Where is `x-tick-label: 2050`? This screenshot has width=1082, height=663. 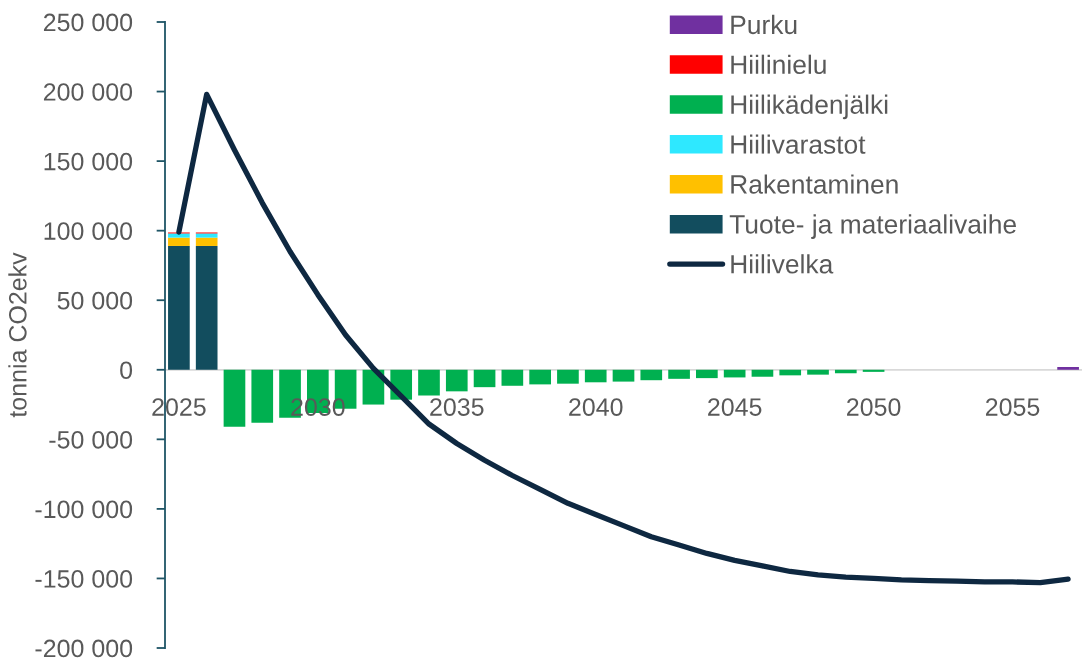
x-tick-label: 2050 is located at coordinates (874, 407).